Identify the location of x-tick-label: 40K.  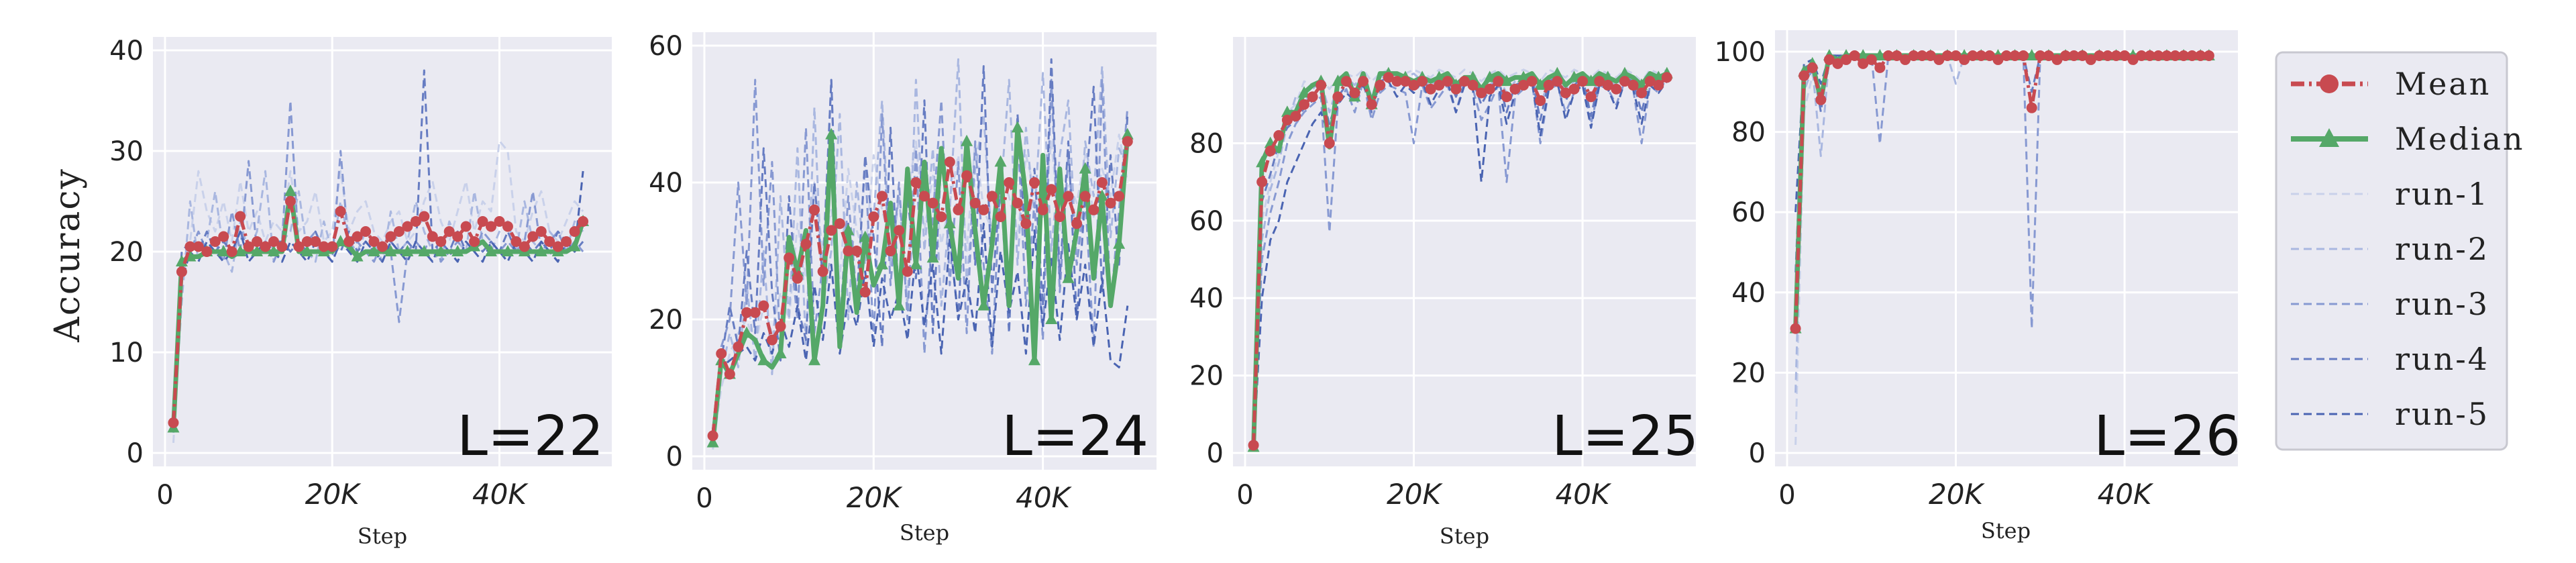
(500, 494).